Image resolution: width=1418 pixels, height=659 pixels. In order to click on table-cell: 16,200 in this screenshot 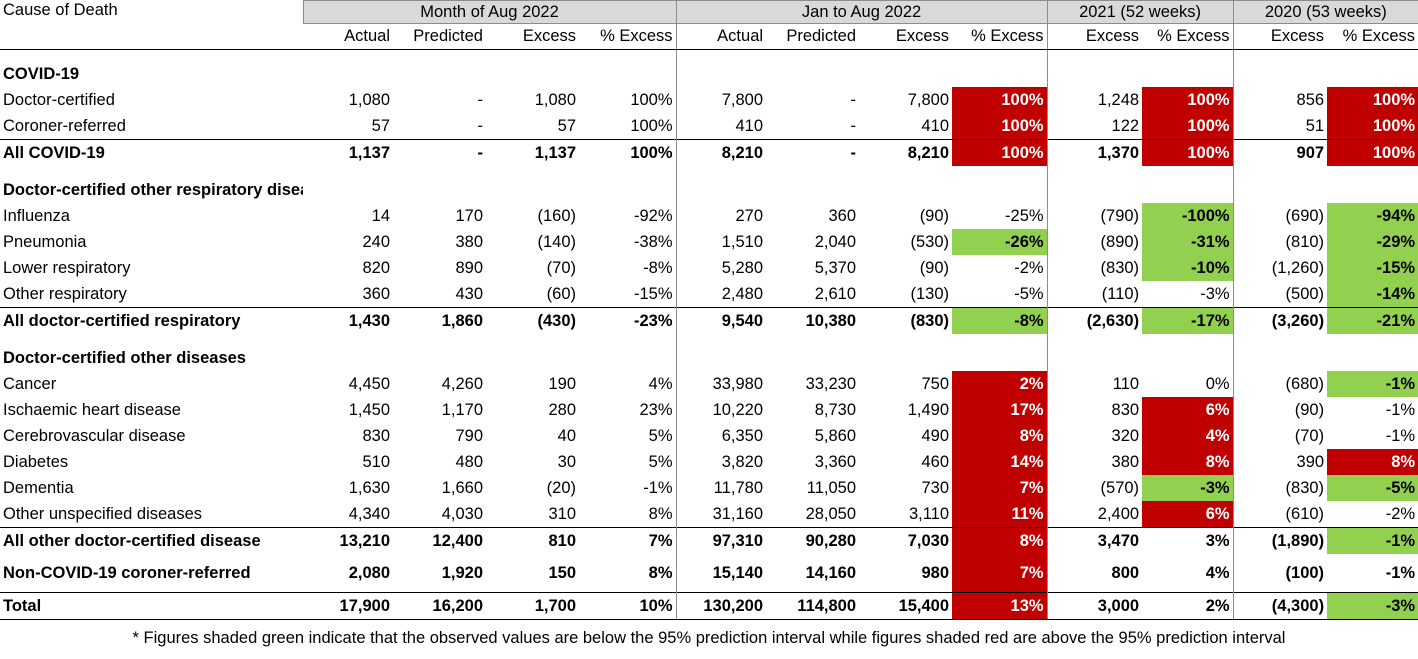, I will do `click(439, 606)`.